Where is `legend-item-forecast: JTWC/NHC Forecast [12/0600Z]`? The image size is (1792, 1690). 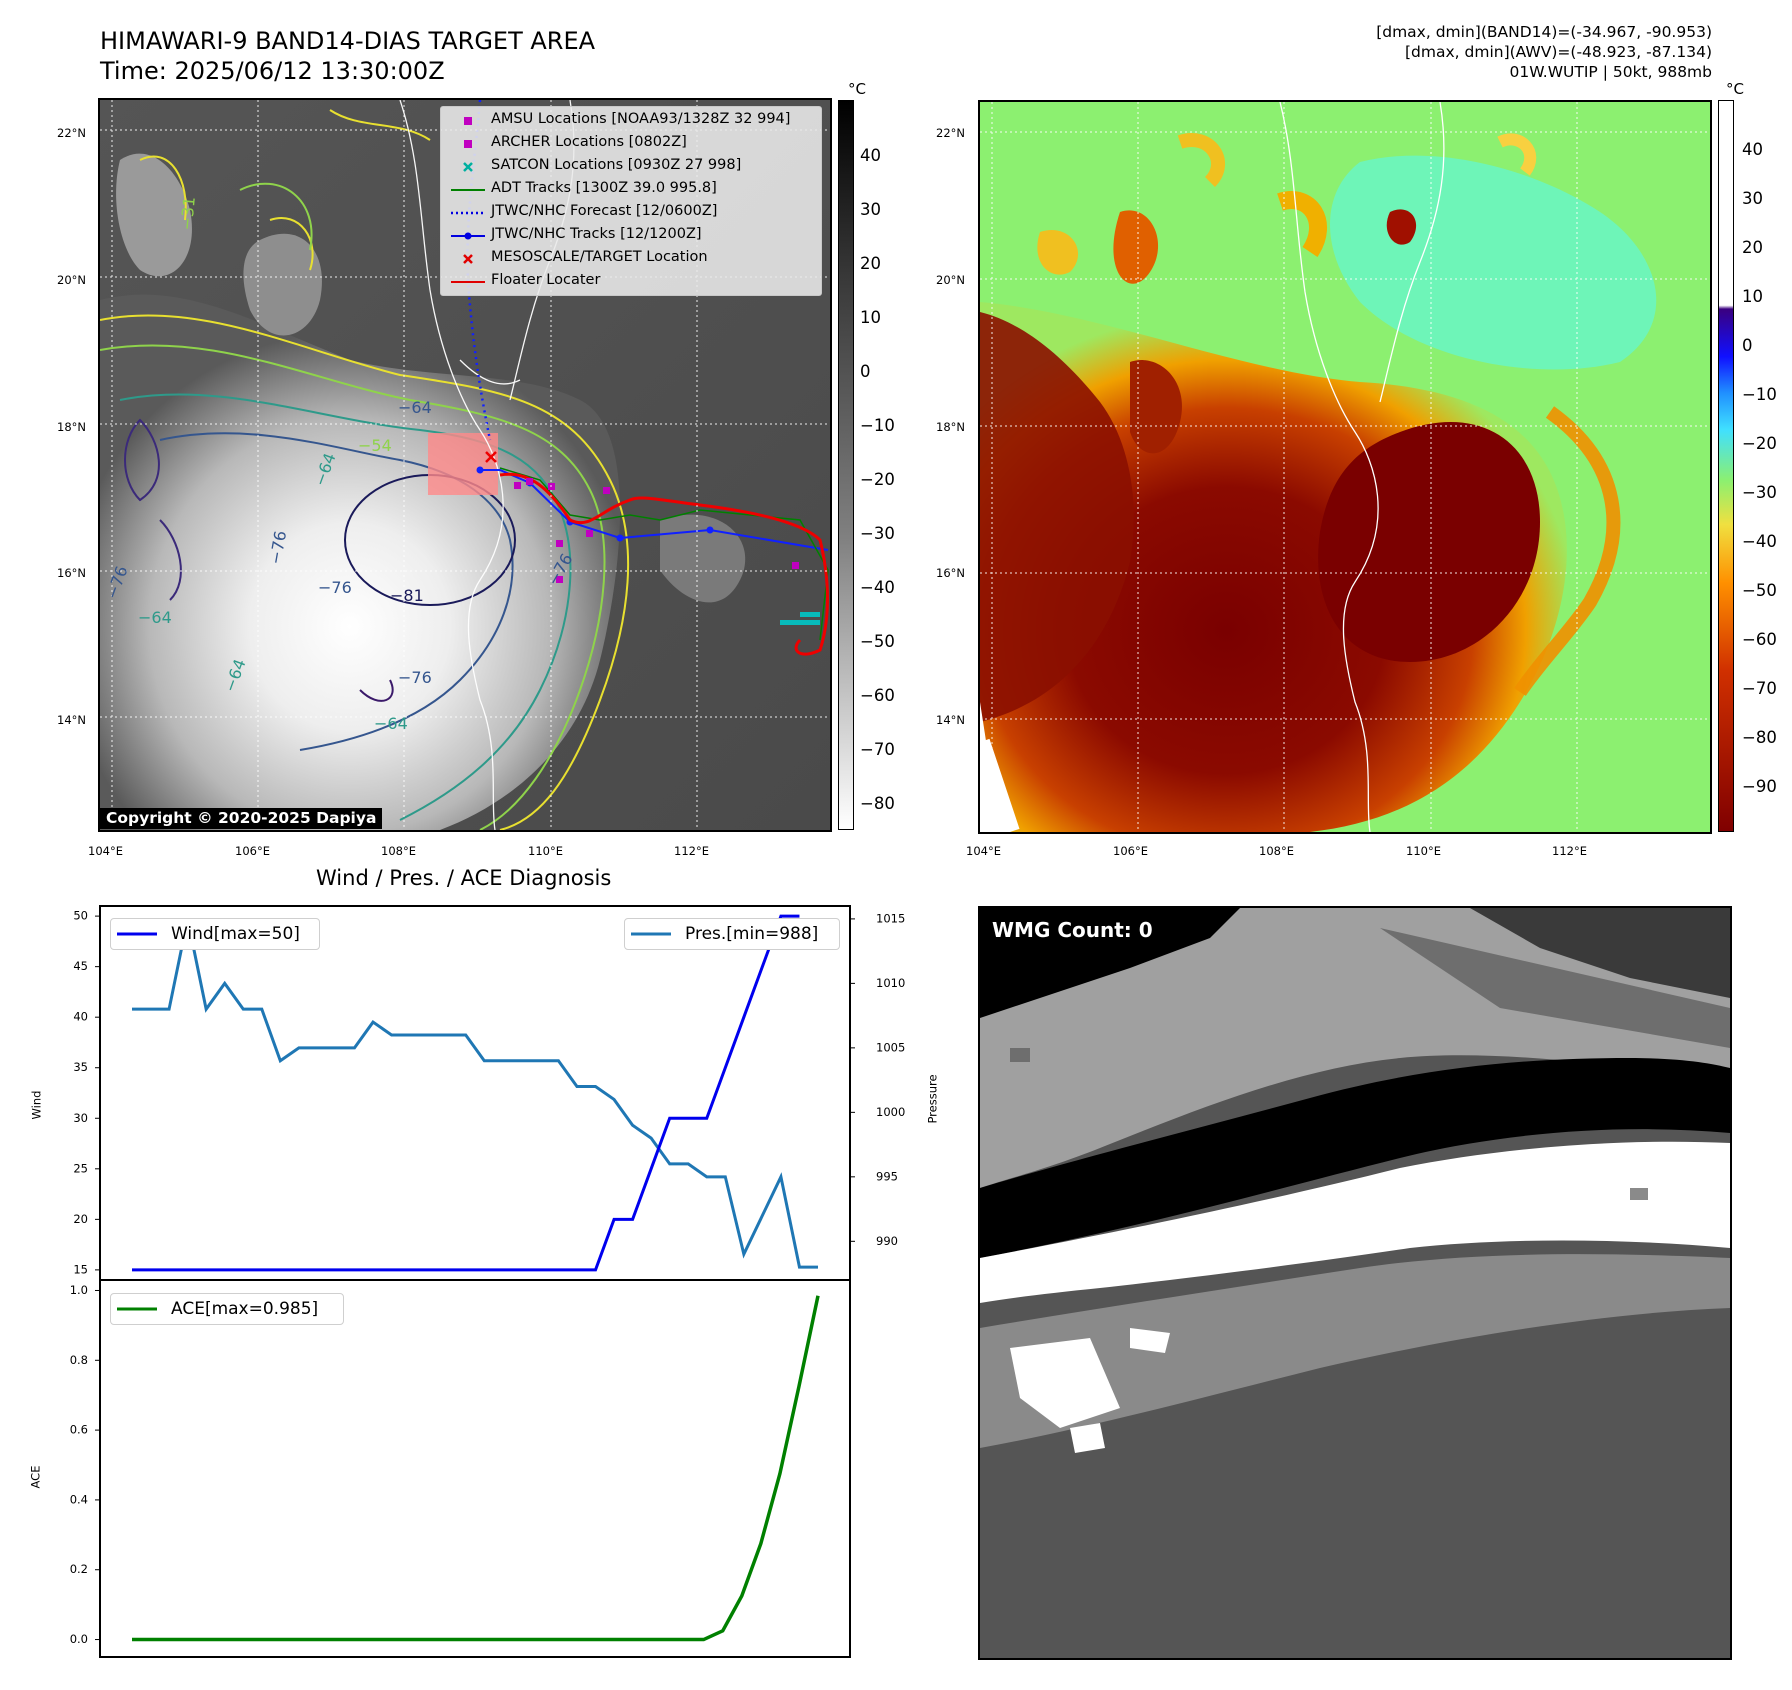
legend-item-forecast: JTWC/NHC Forecast [12/0600Z] is located at coordinates (631, 213).